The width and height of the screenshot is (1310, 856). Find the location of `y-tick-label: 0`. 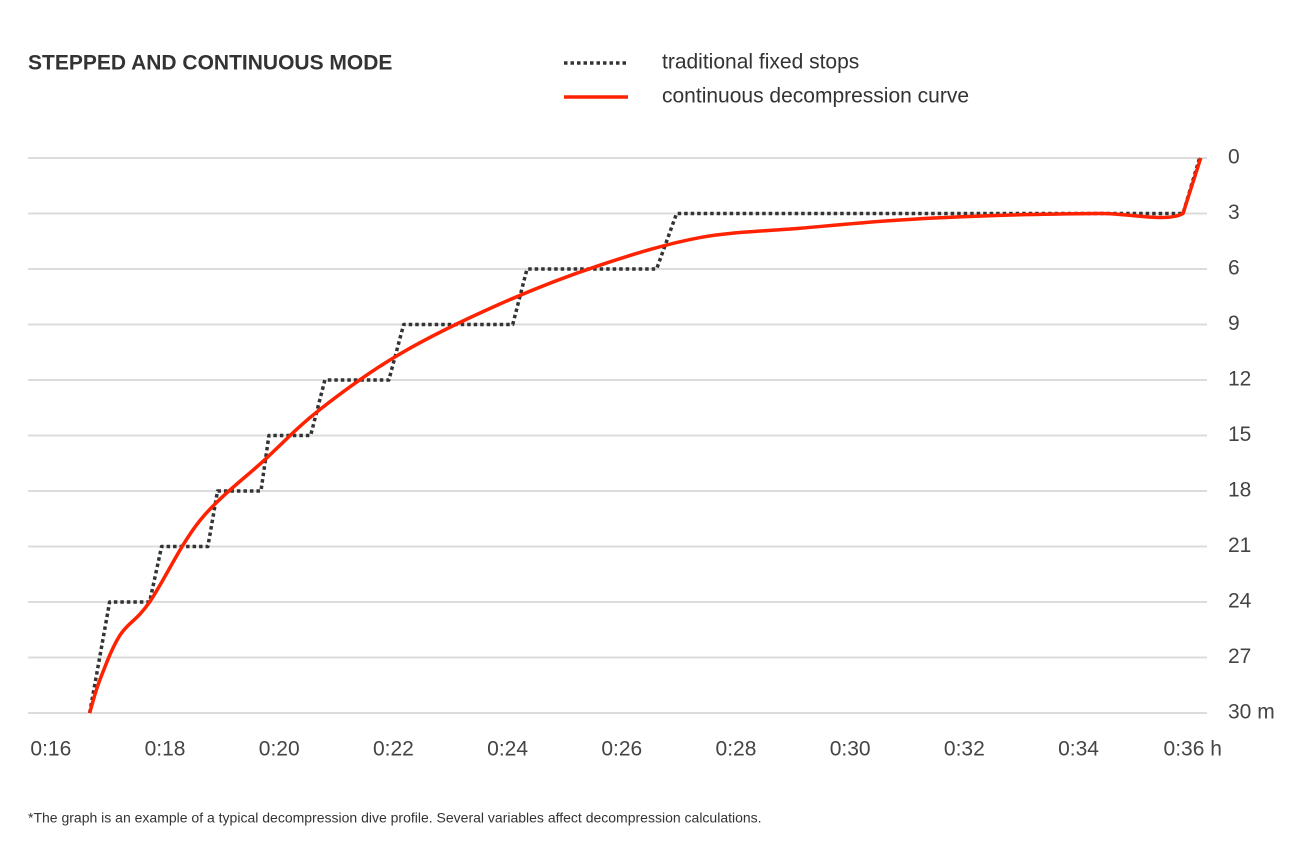

y-tick-label: 0 is located at coordinates (1234, 157).